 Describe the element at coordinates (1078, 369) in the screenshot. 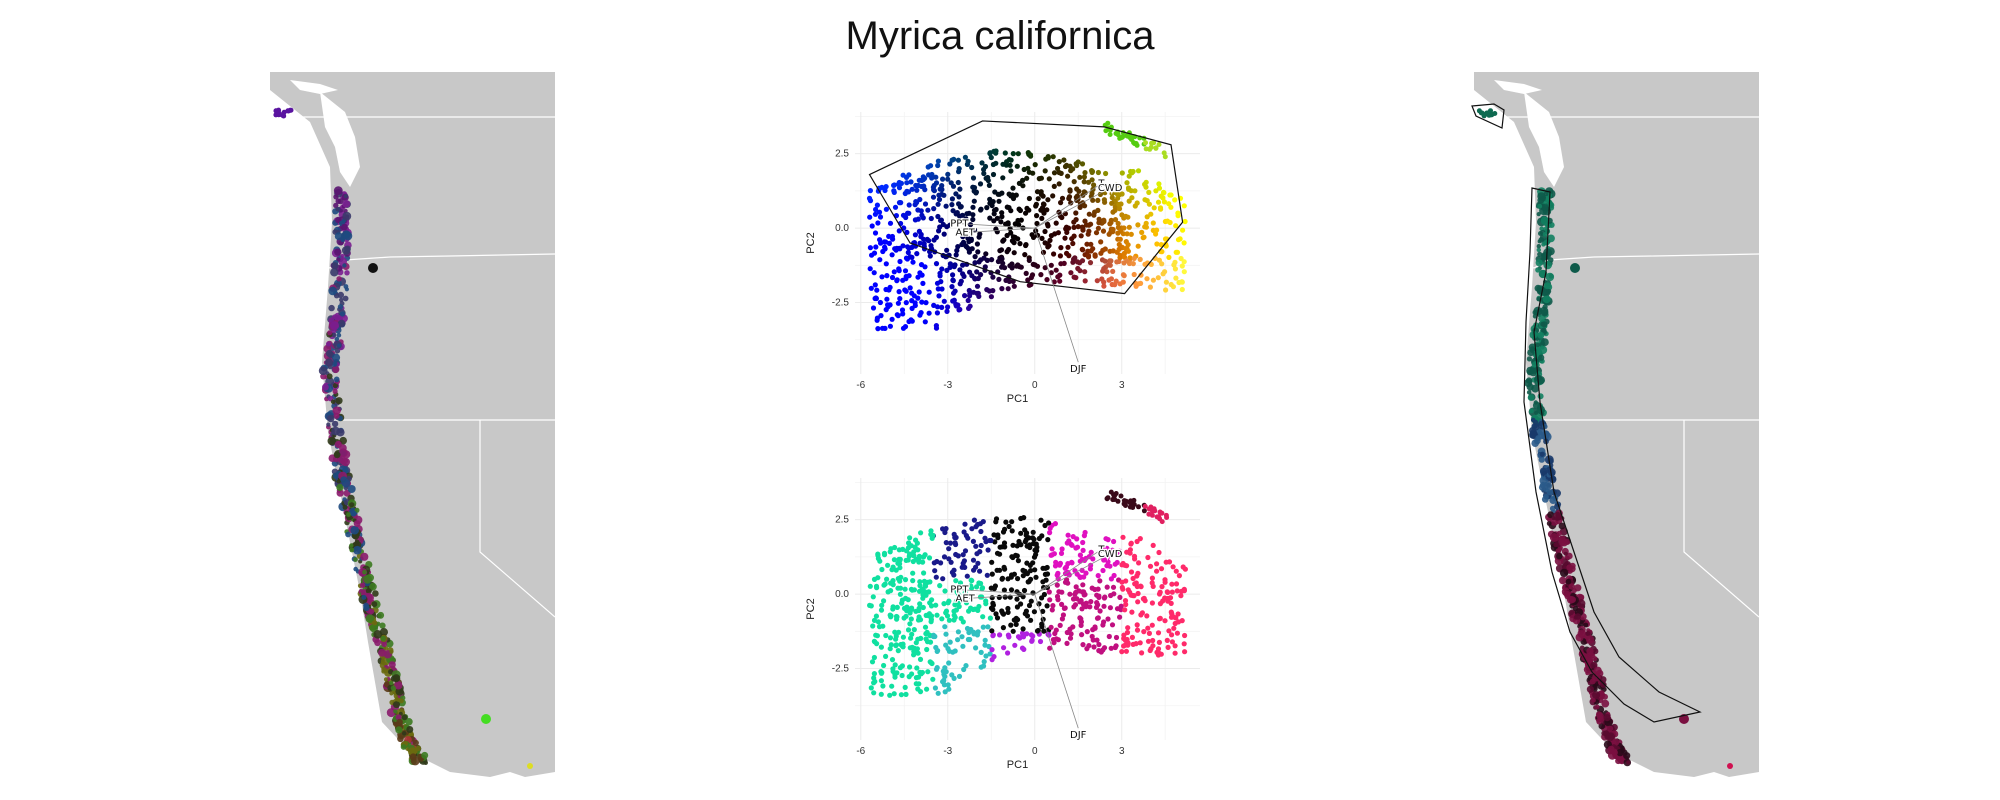

I see `vector-label-djf: DJF` at that location.